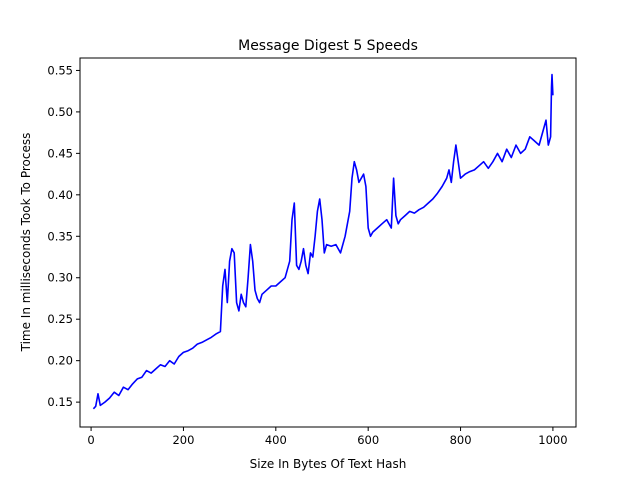 The image size is (640, 480). I want to click on x-tick-label: 200, so click(183, 440).